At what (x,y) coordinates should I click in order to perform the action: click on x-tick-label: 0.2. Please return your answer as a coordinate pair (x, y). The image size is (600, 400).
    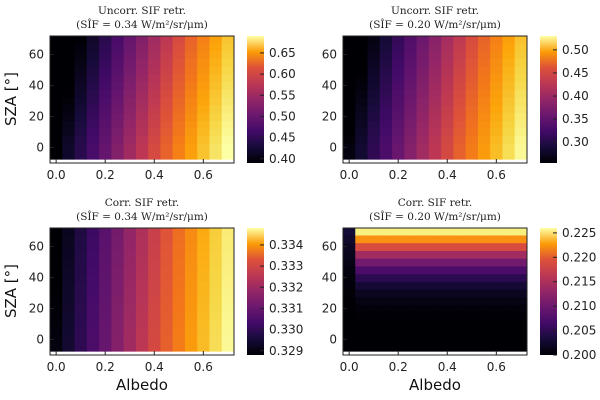
    Looking at the image, I should click on (398, 367).